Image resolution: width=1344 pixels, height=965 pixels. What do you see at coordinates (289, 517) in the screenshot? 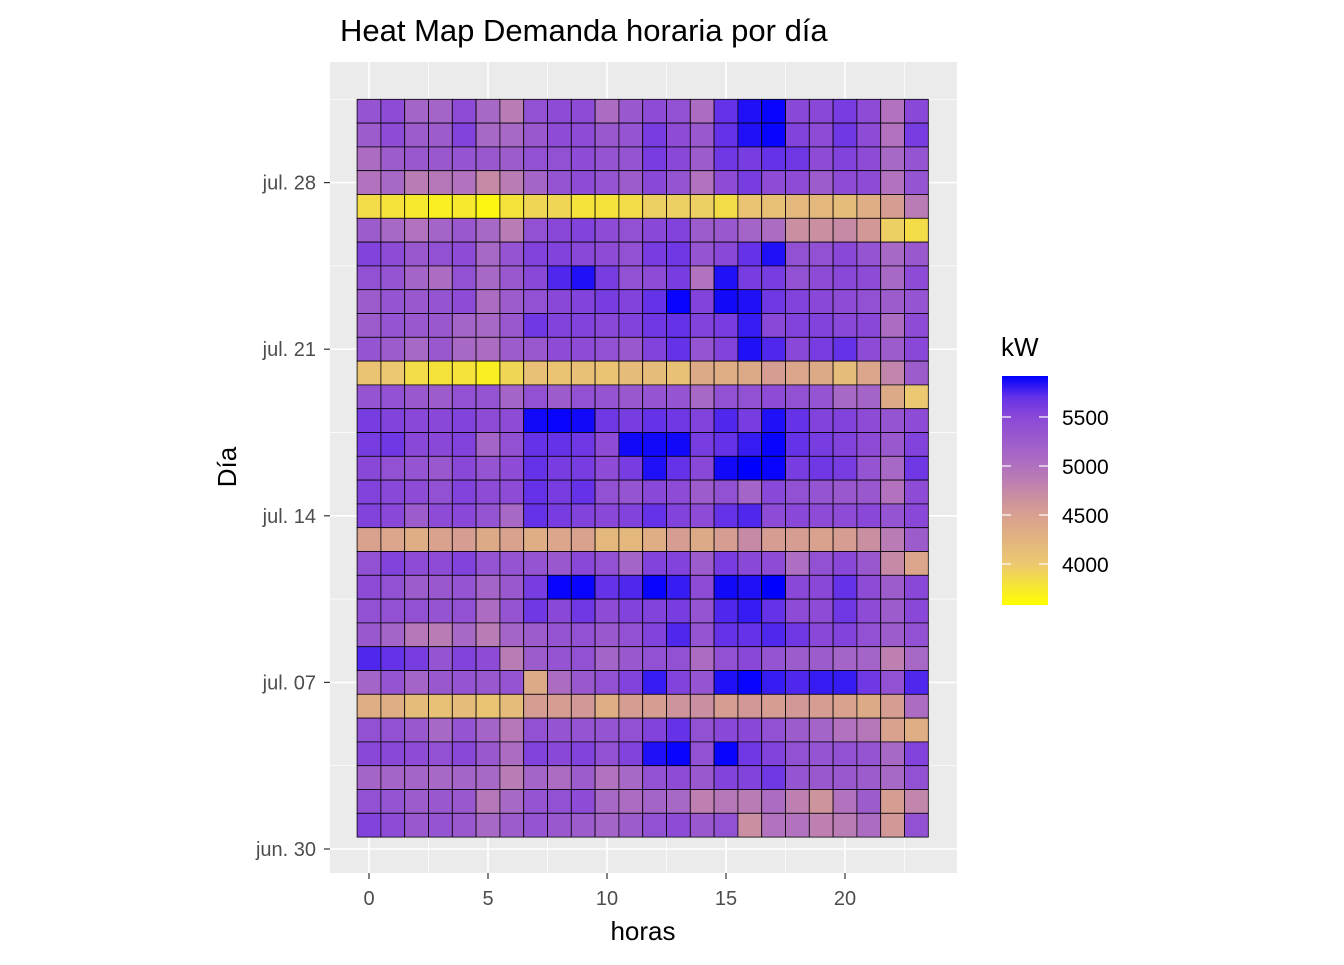
I see `y-tick-label: jul. 14` at bounding box center [289, 517].